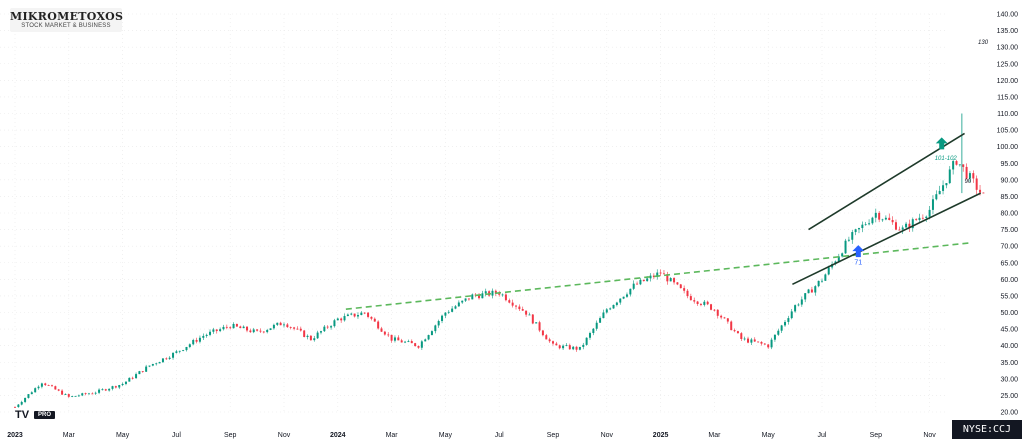 Image resolution: width=1024 pixels, height=444 pixels. What do you see at coordinates (1008, 147) in the screenshot?
I see `y-tick-label: 100.00` at bounding box center [1008, 147].